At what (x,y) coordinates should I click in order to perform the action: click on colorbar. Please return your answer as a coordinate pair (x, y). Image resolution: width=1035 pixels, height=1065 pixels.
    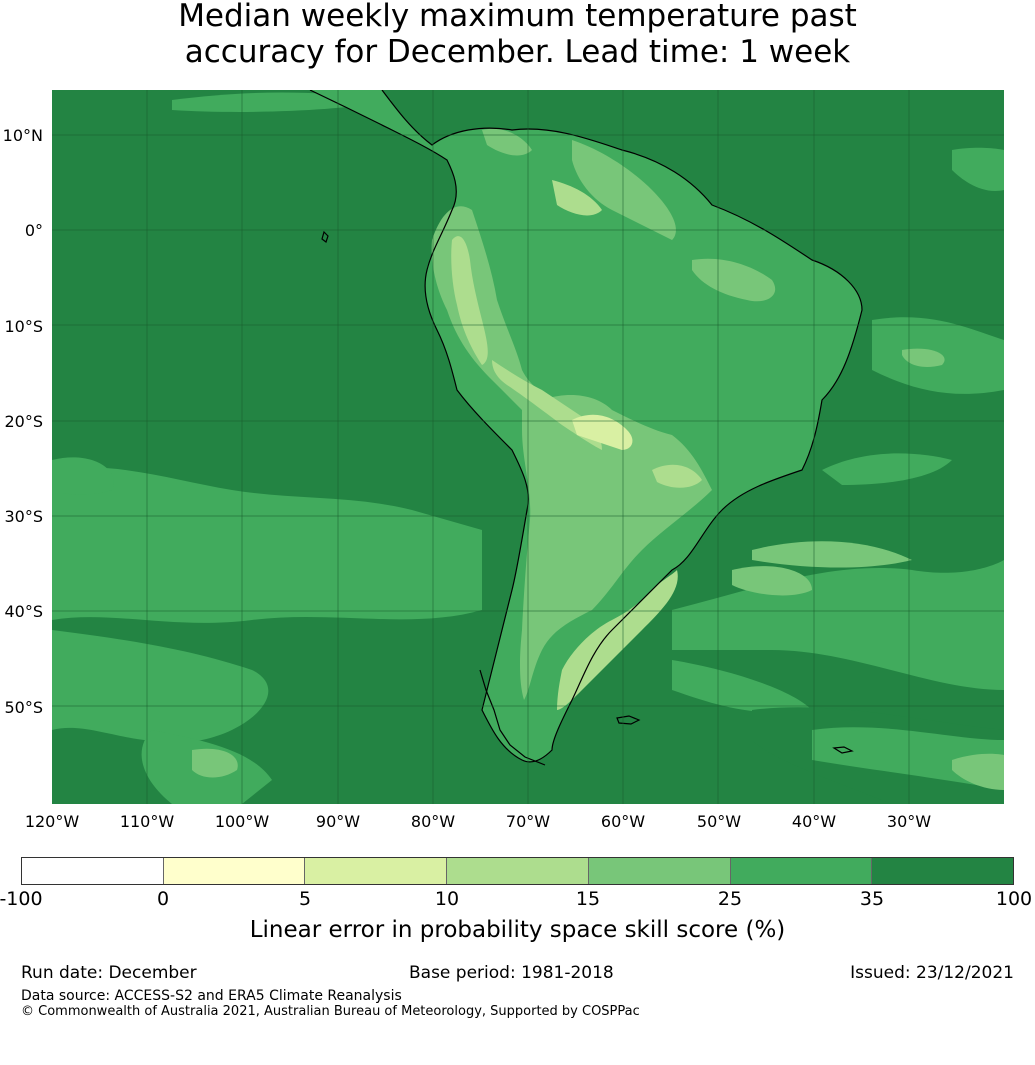
    Looking at the image, I should click on (517, 871).